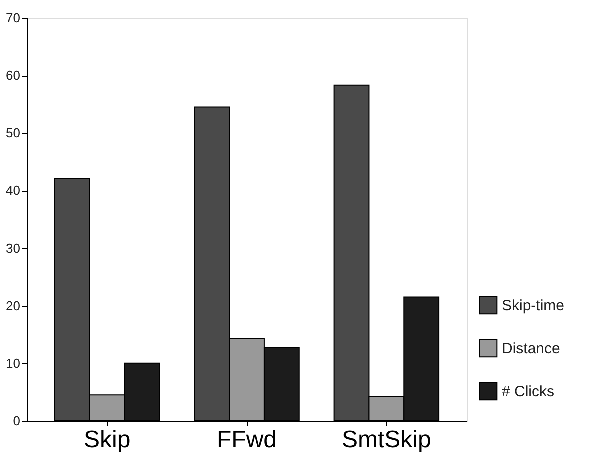 The image size is (607, 457). What do you see at coordinates (13, 133) in the screenshot?
I see `y-tick-label: 50` at bounding box center [13, 133].